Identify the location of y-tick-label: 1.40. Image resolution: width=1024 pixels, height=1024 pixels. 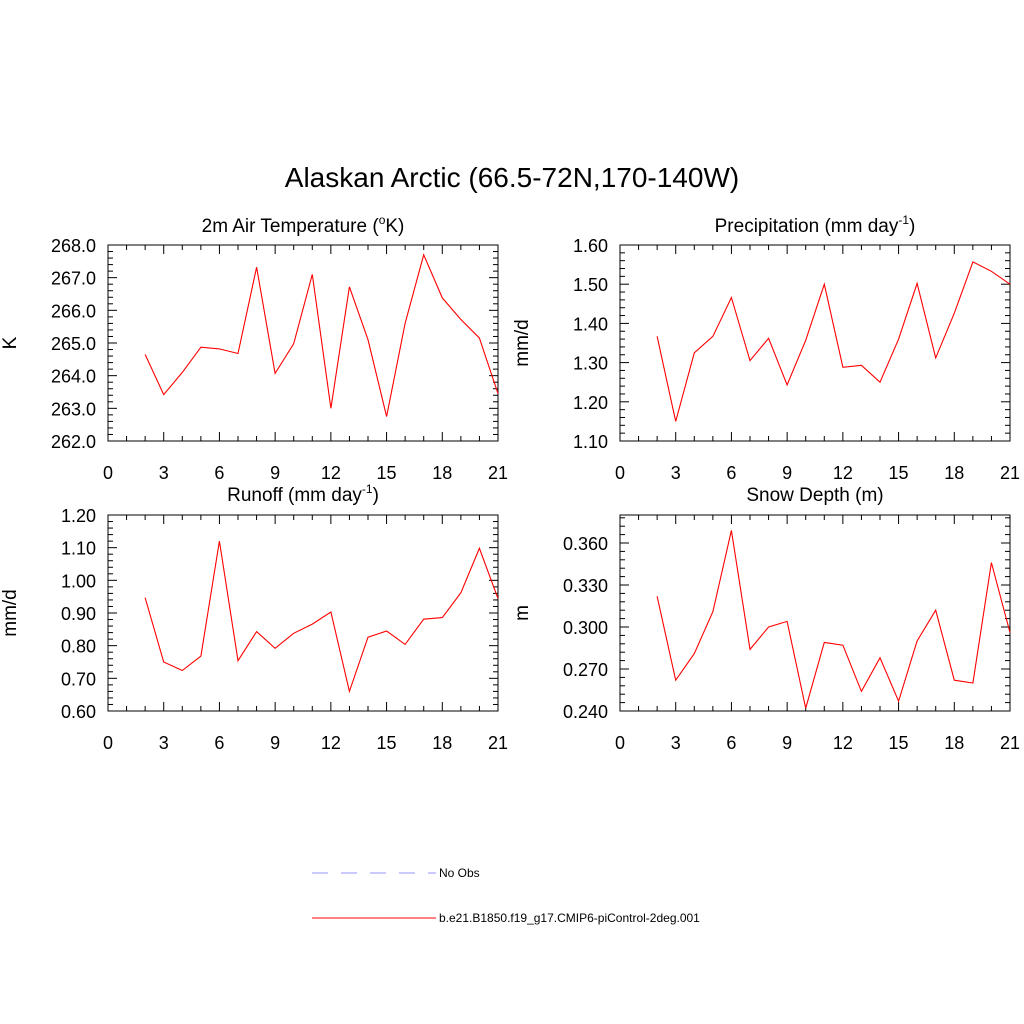
(590, 324).